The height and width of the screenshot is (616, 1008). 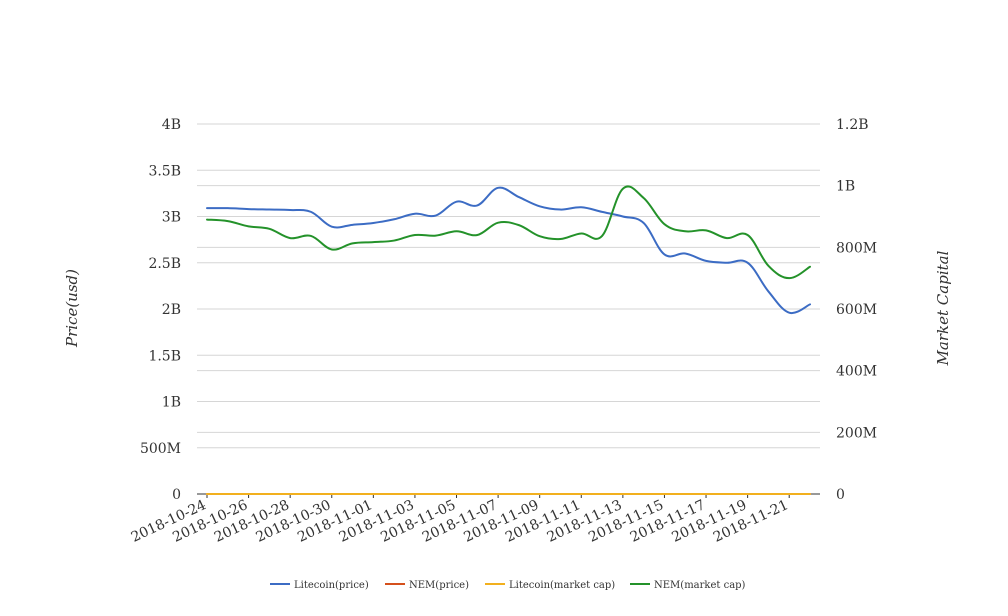 I want to click on right-axis-ticks: 0 200M 400M 600M 800M 1B 1.2B, so click(x=856, y=310).